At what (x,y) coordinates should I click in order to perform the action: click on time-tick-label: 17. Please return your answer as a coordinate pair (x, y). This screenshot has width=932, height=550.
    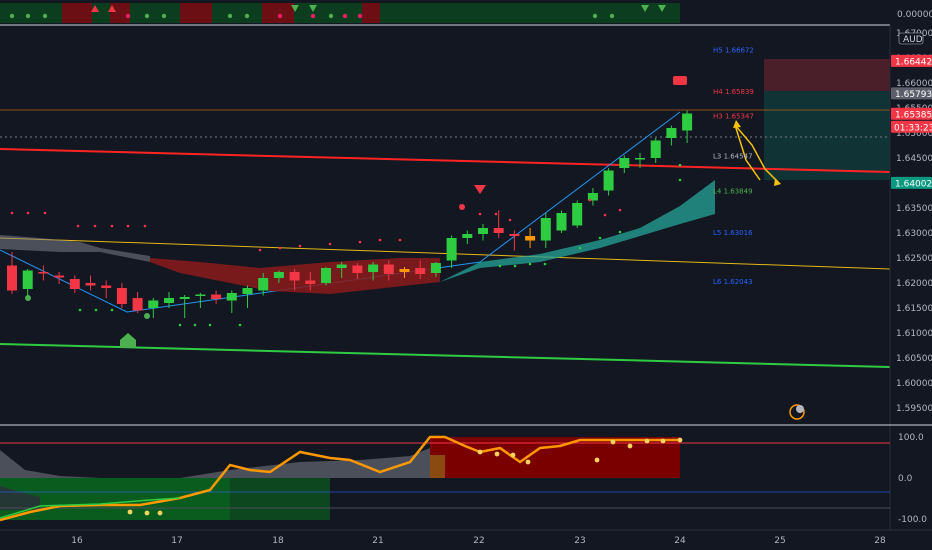
    Looking at the image, I should click on (176, 541).